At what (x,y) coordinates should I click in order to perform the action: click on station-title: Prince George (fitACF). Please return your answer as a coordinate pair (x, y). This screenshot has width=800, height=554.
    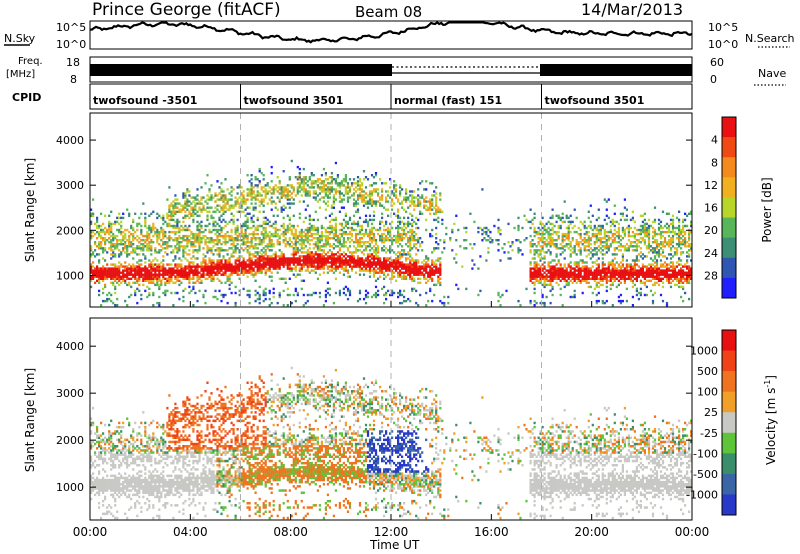
    Looking at the image, I should click on (186, 10).